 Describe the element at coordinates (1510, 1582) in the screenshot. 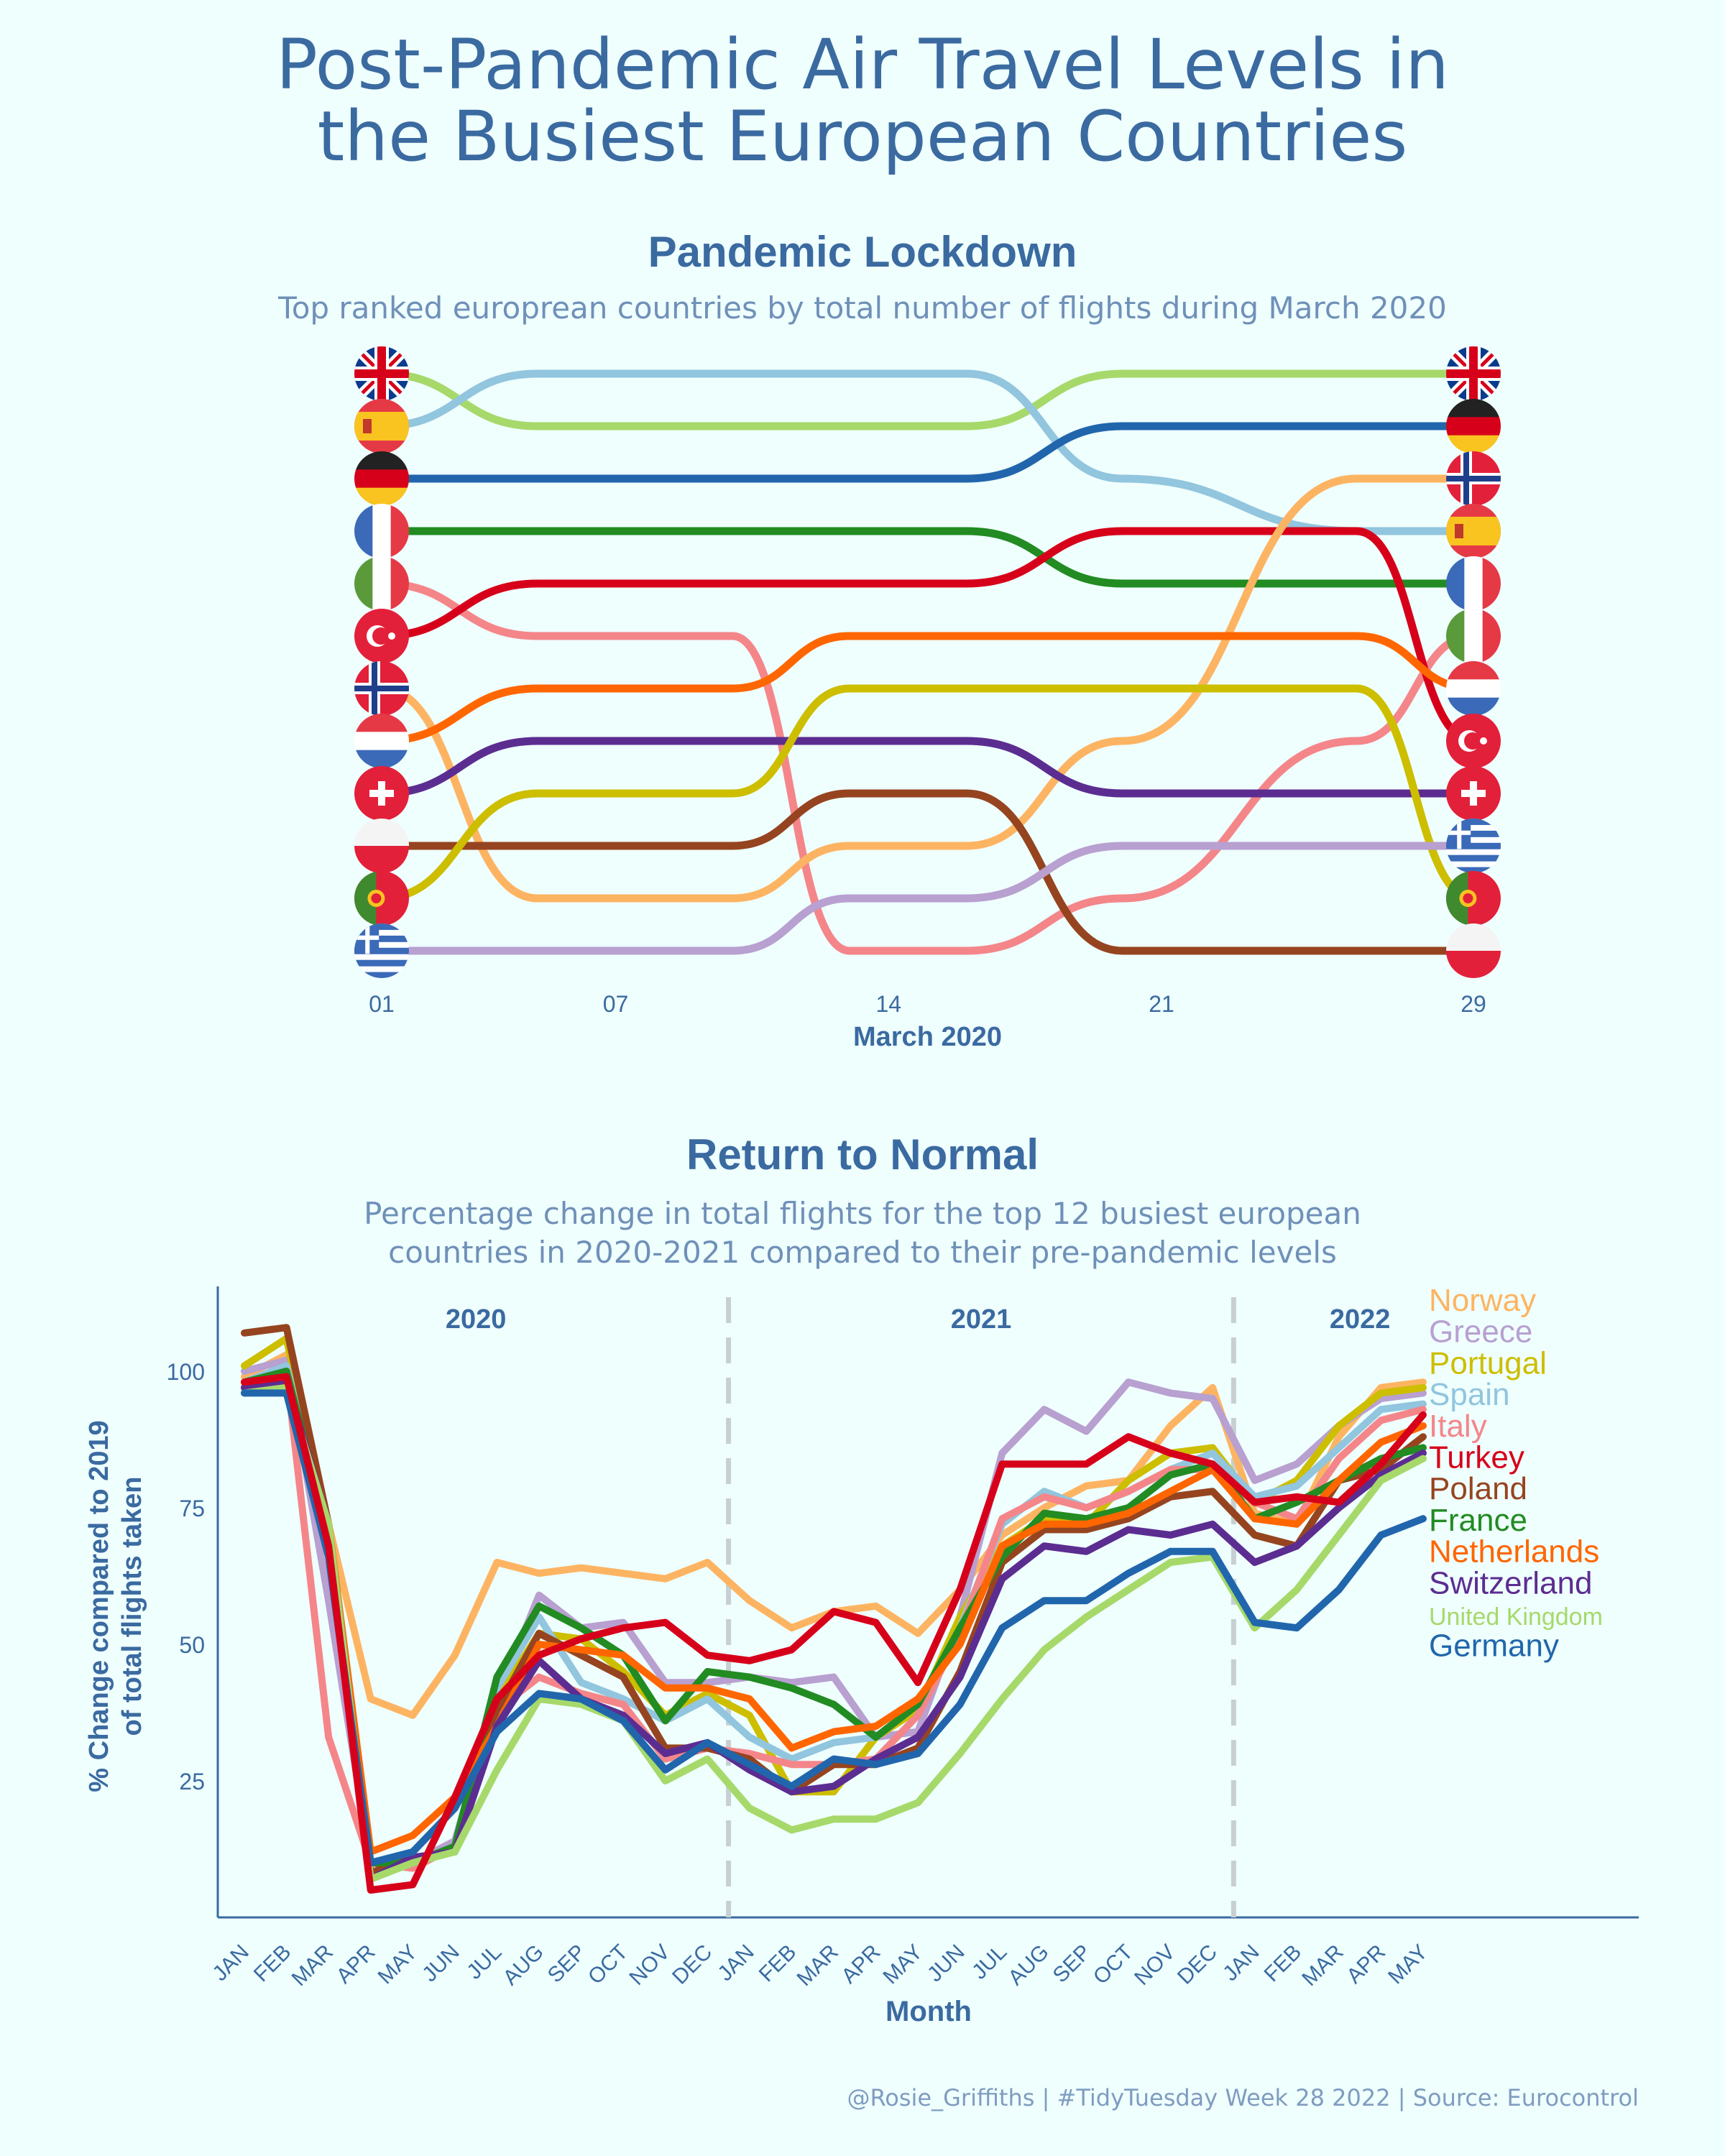

I see `legend-label-switzerland: Switzerland` at that location.